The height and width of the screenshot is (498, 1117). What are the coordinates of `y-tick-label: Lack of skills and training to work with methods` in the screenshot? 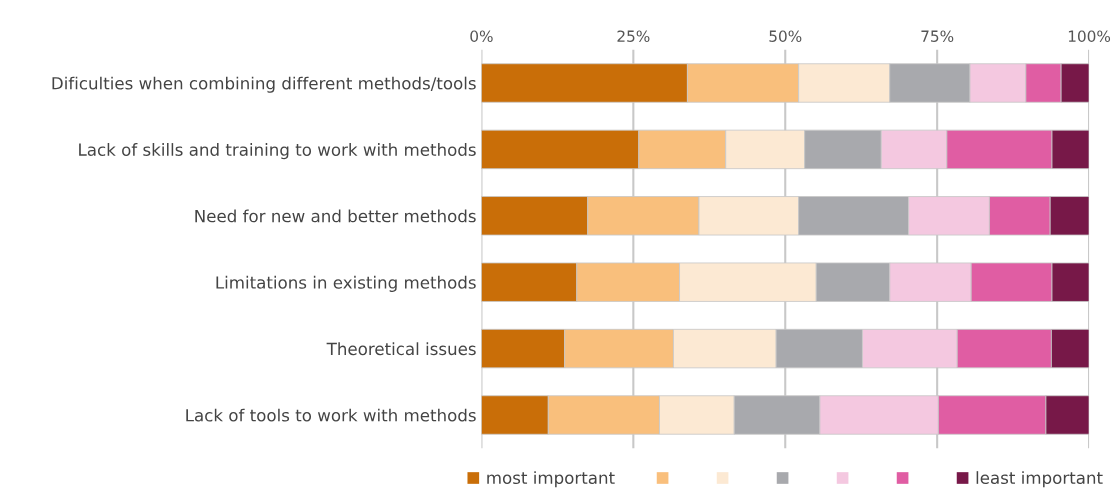 It's located at (277, 151).